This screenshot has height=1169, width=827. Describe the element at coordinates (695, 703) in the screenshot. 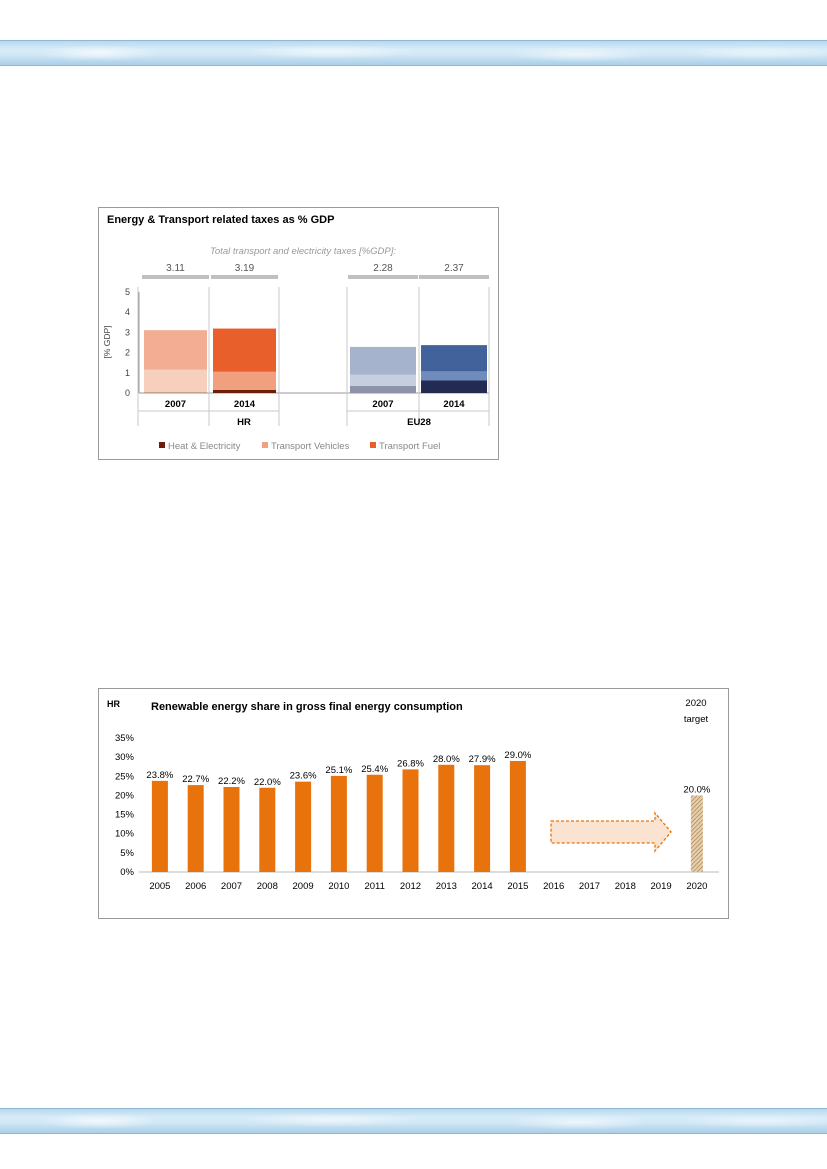

I see `target-label-year: 2020` at that location.